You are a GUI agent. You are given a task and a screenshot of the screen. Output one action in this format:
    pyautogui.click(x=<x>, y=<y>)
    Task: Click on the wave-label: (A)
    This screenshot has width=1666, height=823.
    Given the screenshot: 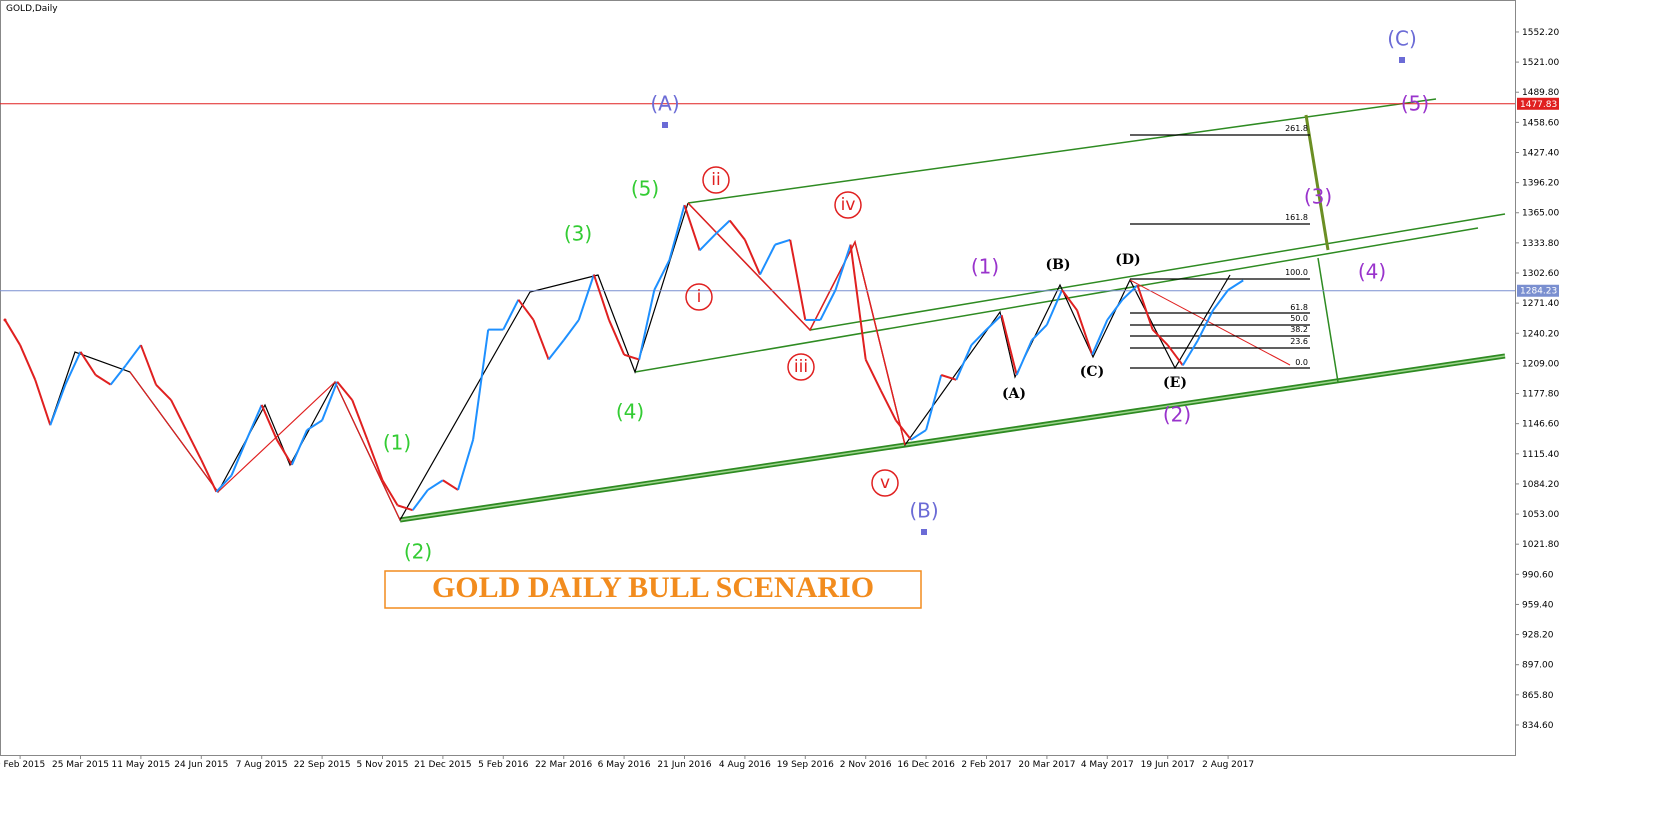 What is the action you would take?
    pyautogui.click(x=664, y=104)
    